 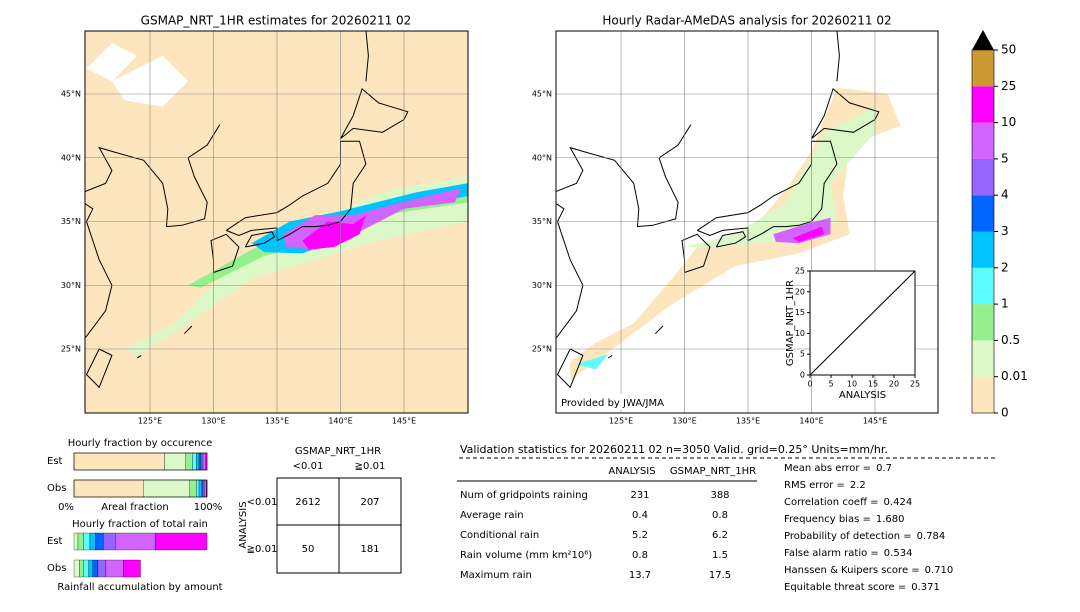 I want to click on lon-label: 135°E, so click(x=748, y=421).